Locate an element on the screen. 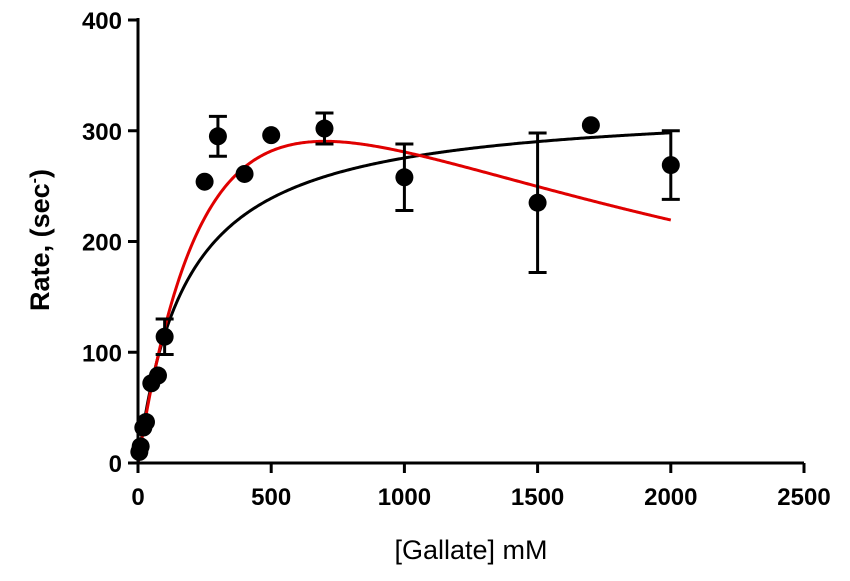 The height and width of the screenshot is (581, 850). y-axis-title: Rate, (sec-) is located at coordinates (40, 240).